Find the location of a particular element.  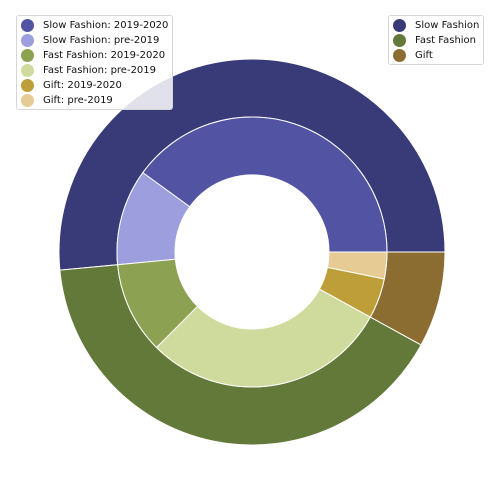

outer-ring-legend: Slow Fashion Fast Fashion Gift is located at coordinates (436, 40).